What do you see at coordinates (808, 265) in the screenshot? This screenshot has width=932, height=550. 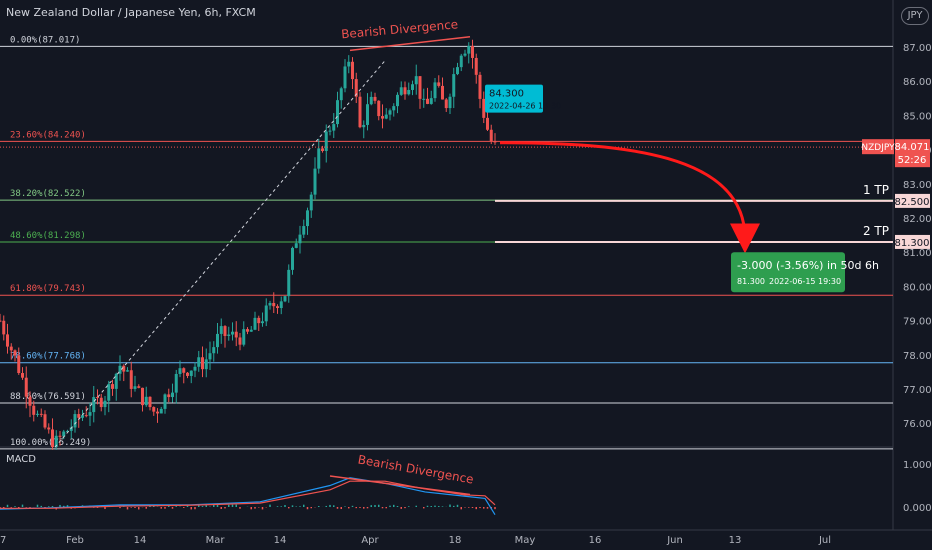 I see `measure-change: -3.000 (-3.56%) in 50d 6h` at bounding box center [808, 265].